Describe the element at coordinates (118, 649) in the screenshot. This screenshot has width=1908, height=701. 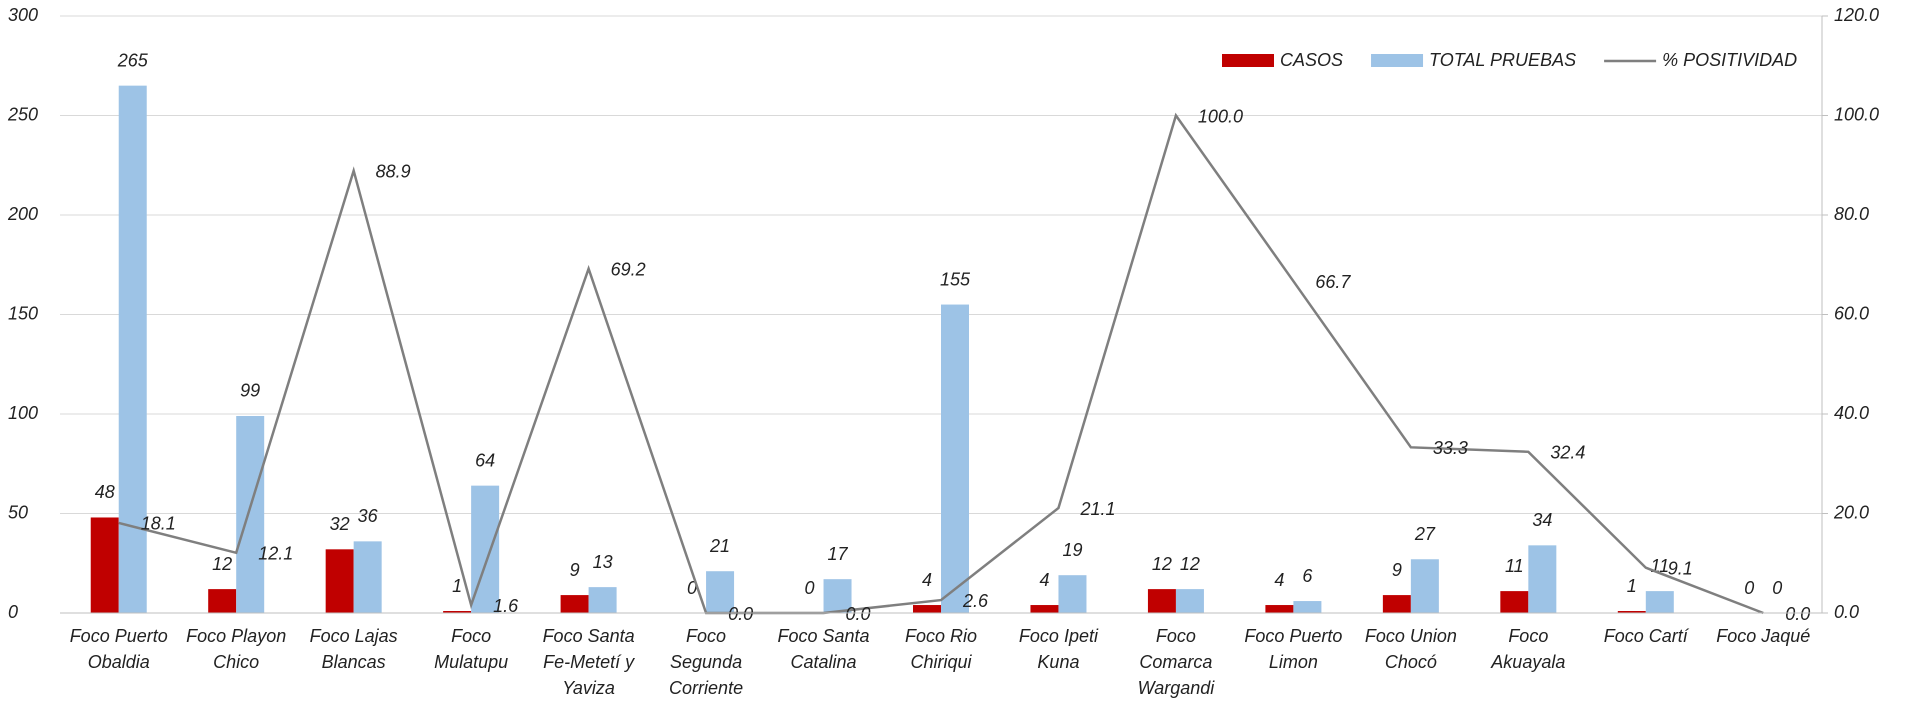
I see `x-tick-label: Foco Puerto Obaldia` at that location.